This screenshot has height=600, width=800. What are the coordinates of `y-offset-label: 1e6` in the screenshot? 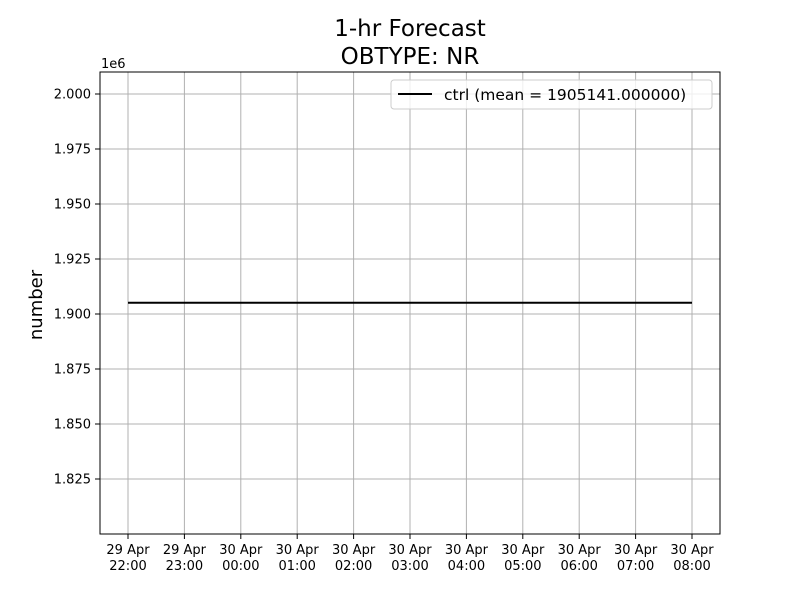 It's located at (113, 64).